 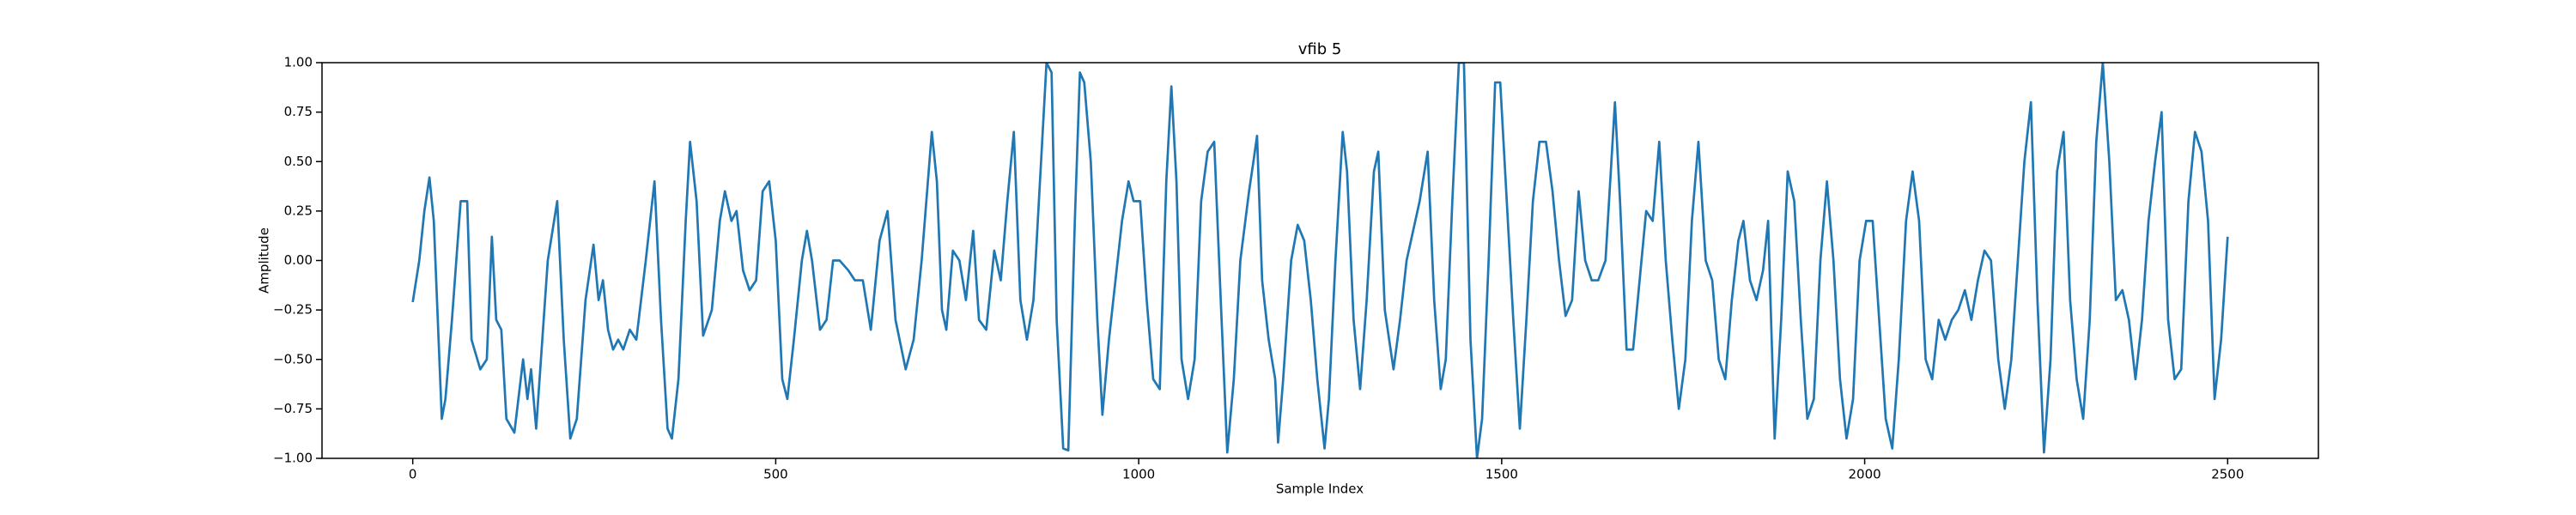 I want to click on x-tick-label: 1500, so click(x=1502, y=474).